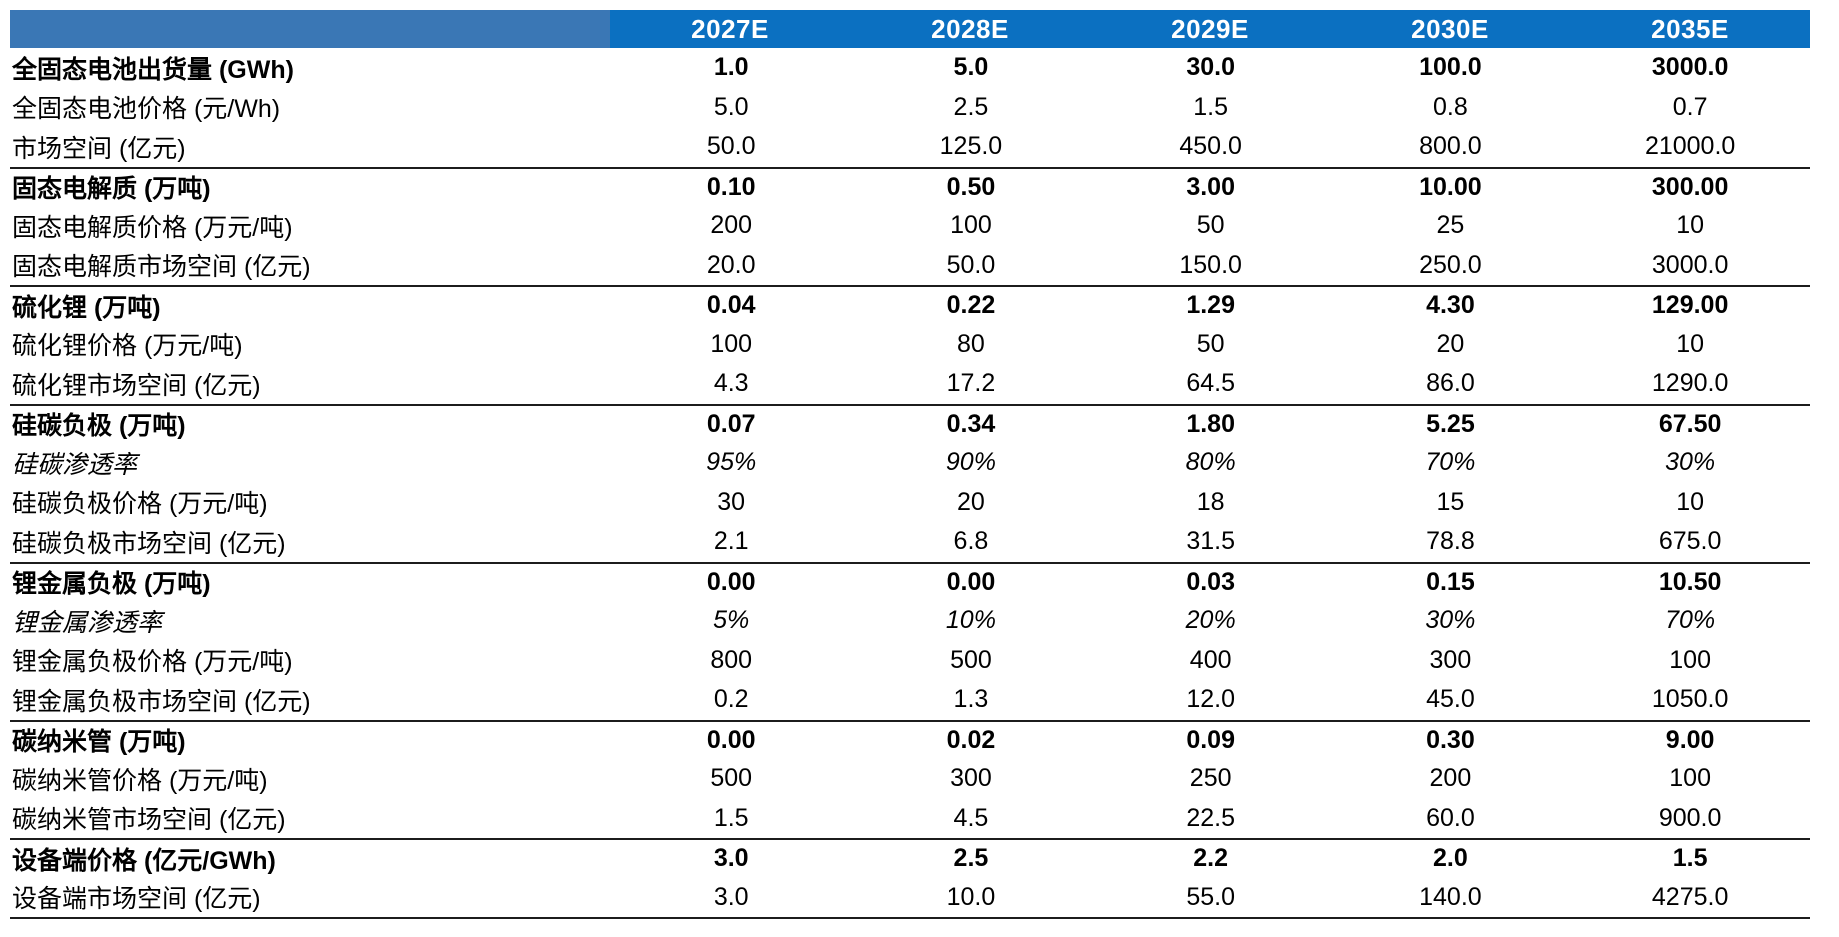  I want to click on cell-value: 5.25, so click(1450, 423).